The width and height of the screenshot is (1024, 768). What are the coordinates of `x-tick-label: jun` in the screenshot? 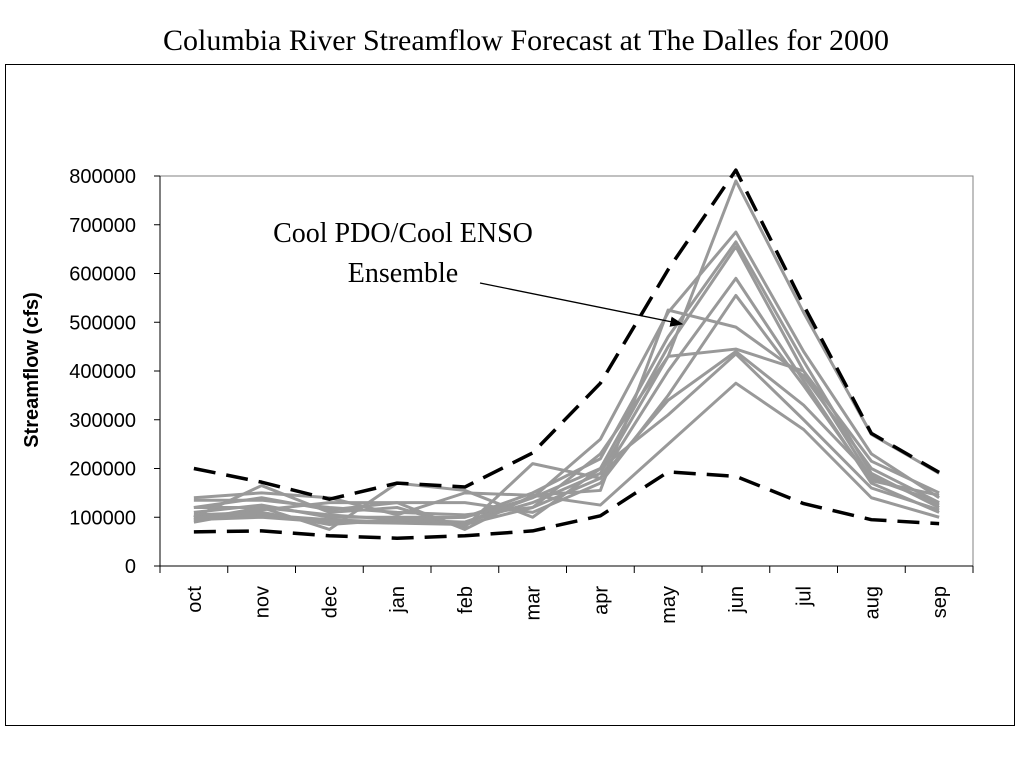 It's located at (737, 600).